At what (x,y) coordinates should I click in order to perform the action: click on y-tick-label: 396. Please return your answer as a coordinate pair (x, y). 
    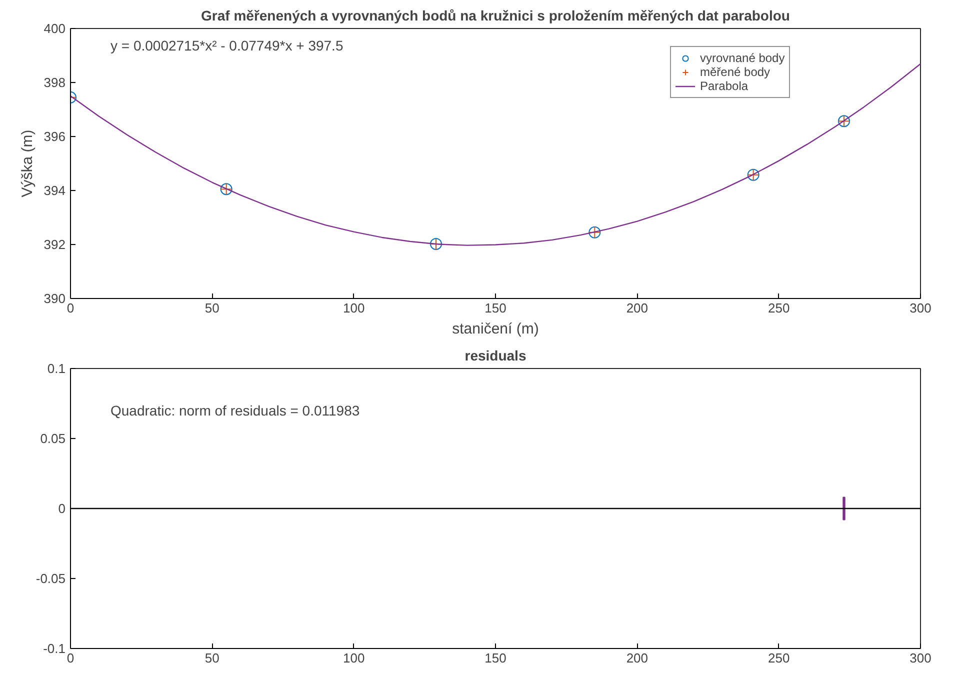
    Looking at the image, I should click on (55, 136).